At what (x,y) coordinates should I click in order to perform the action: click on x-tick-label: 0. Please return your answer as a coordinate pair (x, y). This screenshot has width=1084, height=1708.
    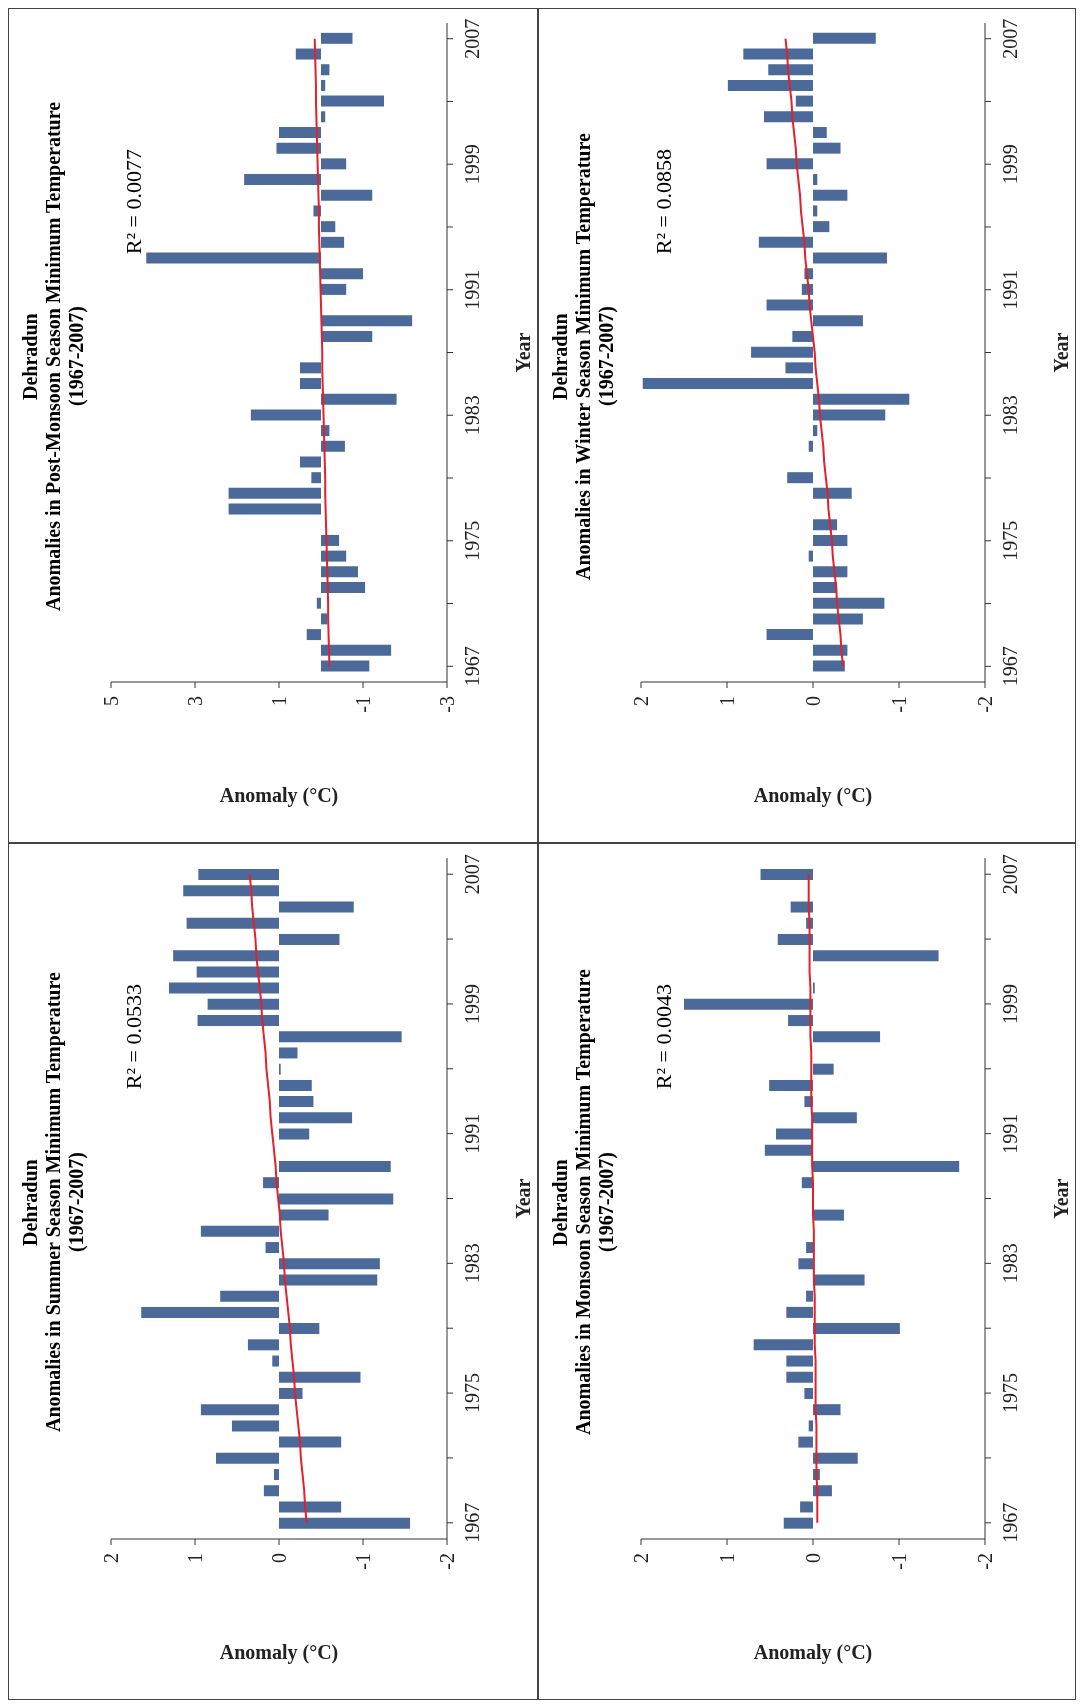
    Looking at the image, I should click on (813, 1558).